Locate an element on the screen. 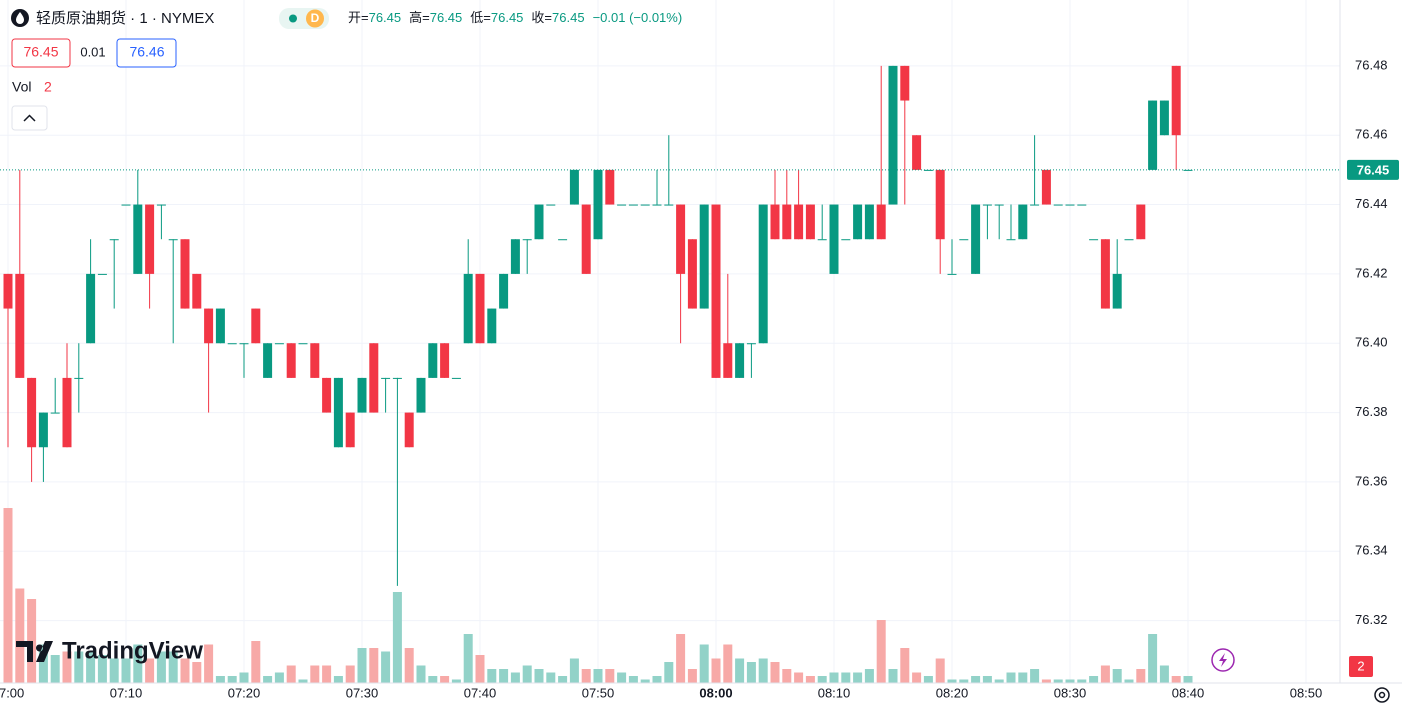 Image resolution: width=1402 pixels, height=717 pixels. bid-box is located at coordinates (41, 53).